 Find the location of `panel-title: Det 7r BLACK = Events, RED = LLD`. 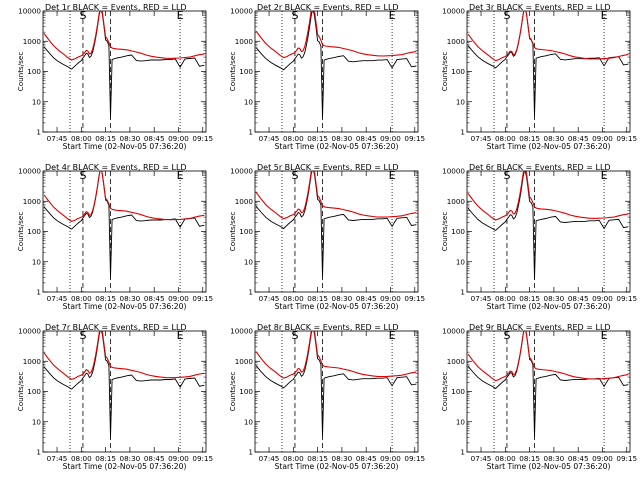

panel-title: Det 7r BLACK = Events, RED = LLD is located at coordinates (116, 327).